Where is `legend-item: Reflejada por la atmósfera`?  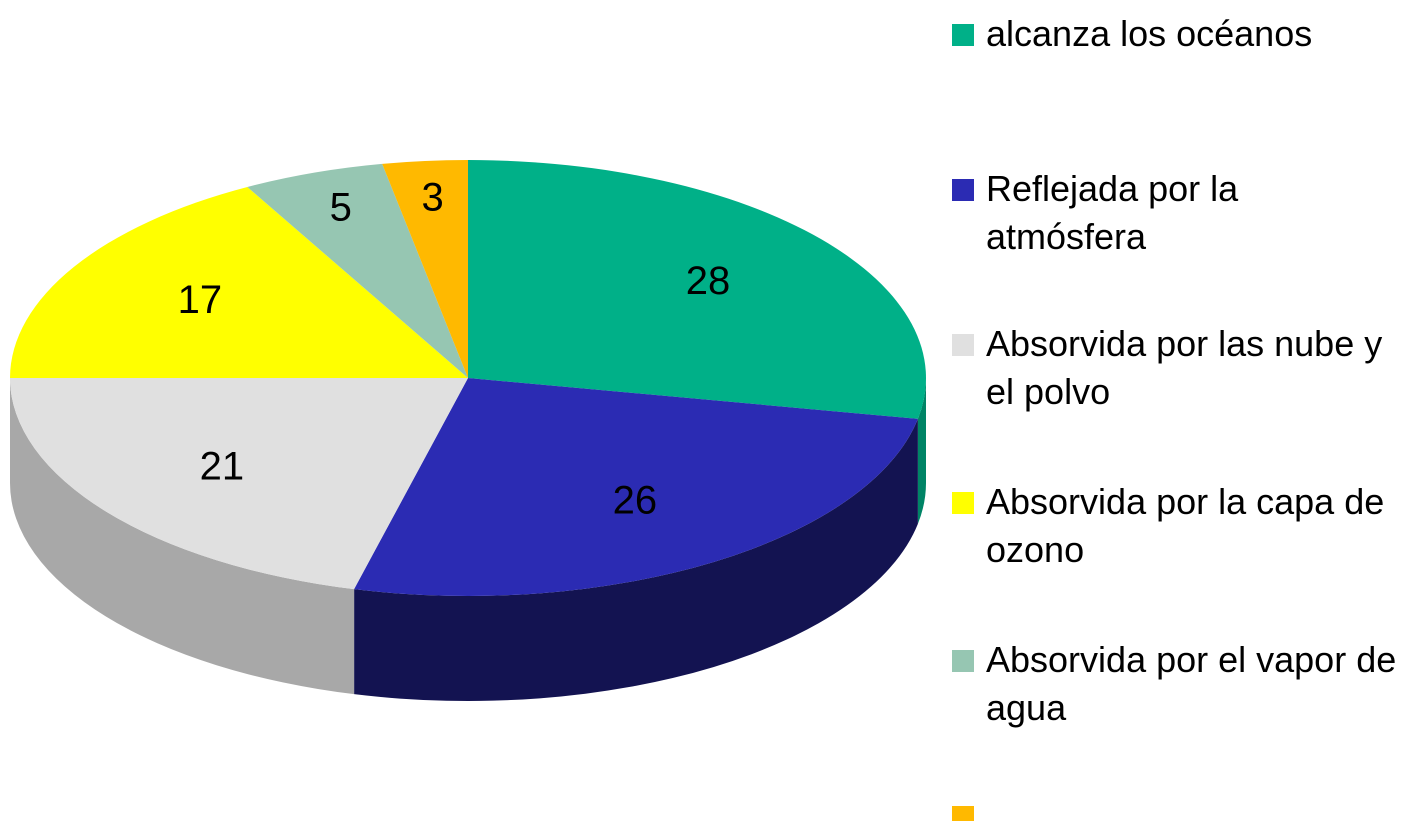
legend-item: Reflejada por la atmósfera is located at coordinates (1177, 213).